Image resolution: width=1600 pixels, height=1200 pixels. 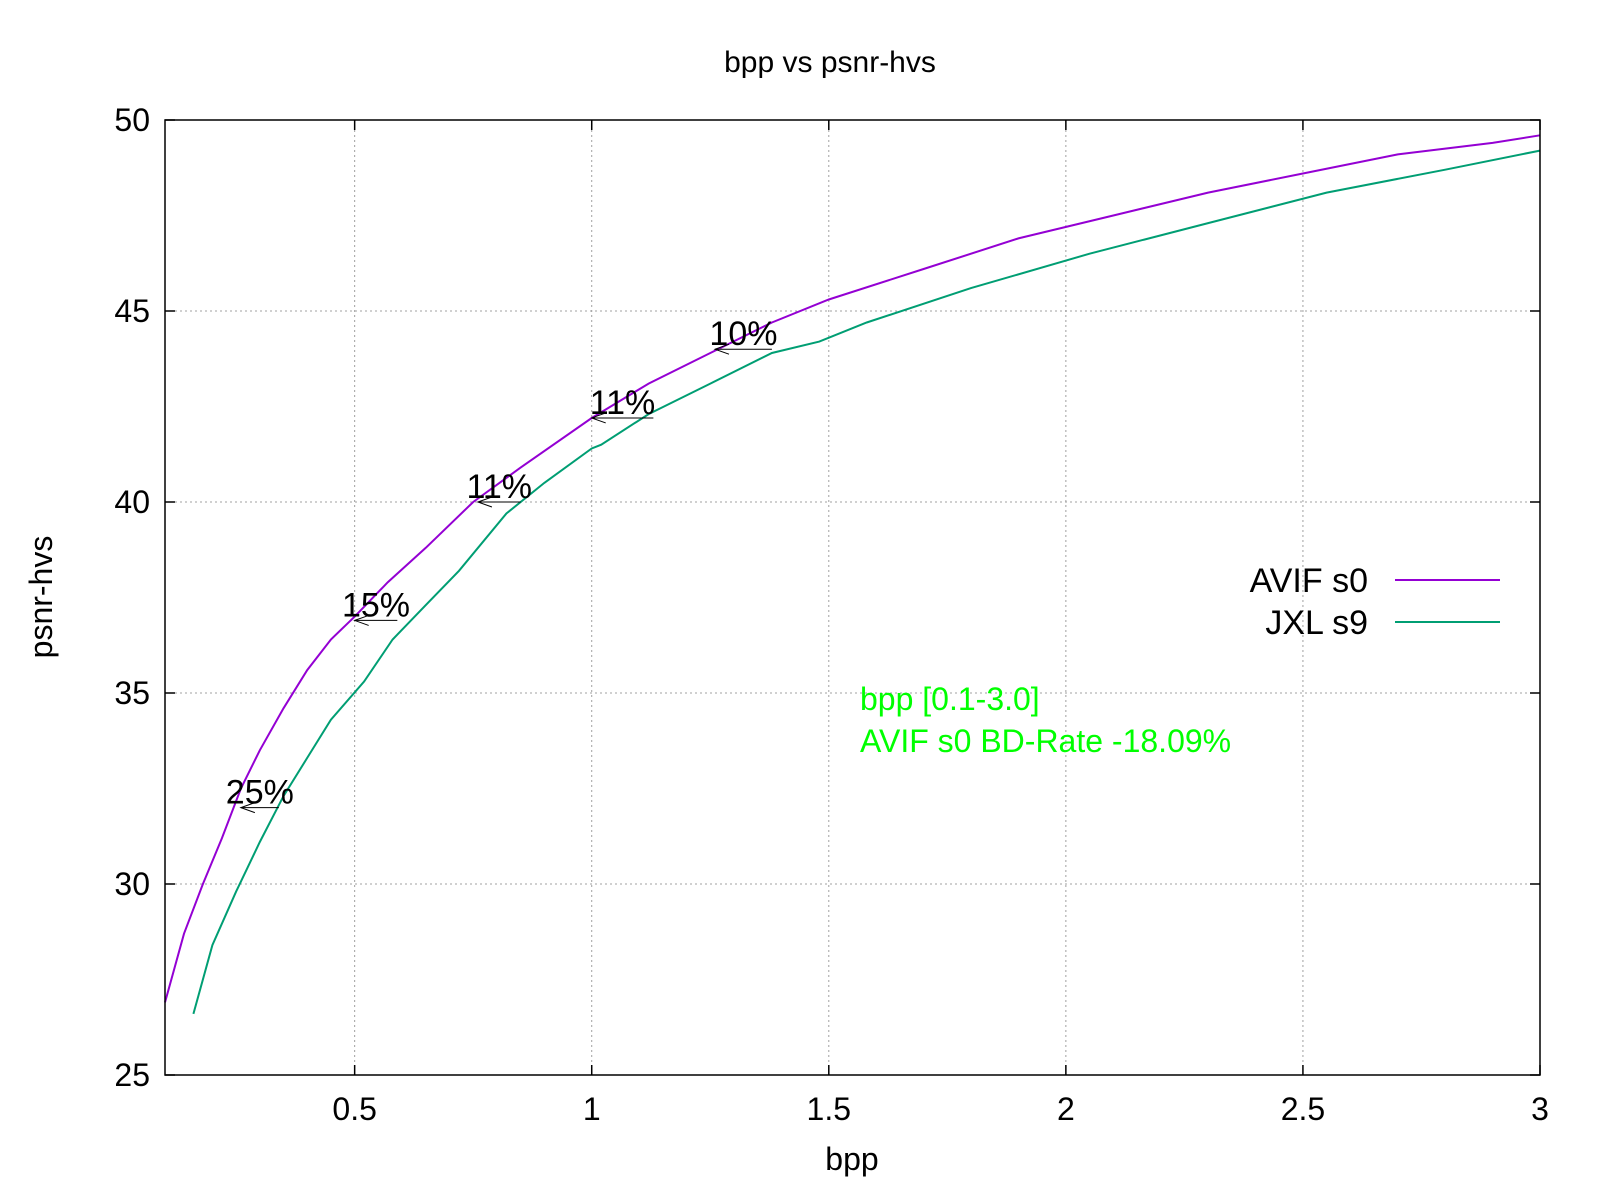 What do you see at coordinates (1540, 1109) in the screenshot?
I see `x-tick-label: 3` at bounding box center [1540, 1109].